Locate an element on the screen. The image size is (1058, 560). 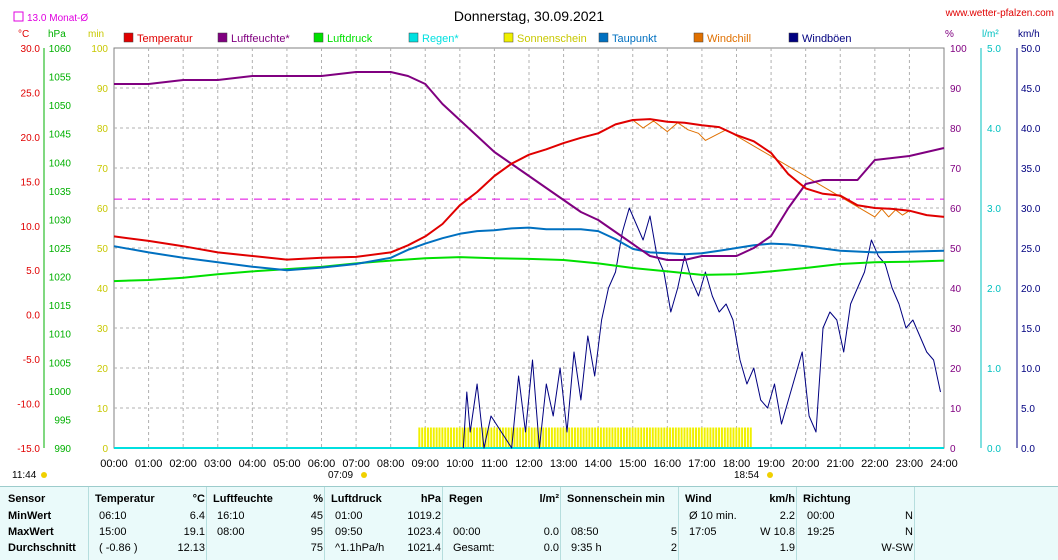
axis-tick-label: 40.0 is located at coordinates (1031, 129).